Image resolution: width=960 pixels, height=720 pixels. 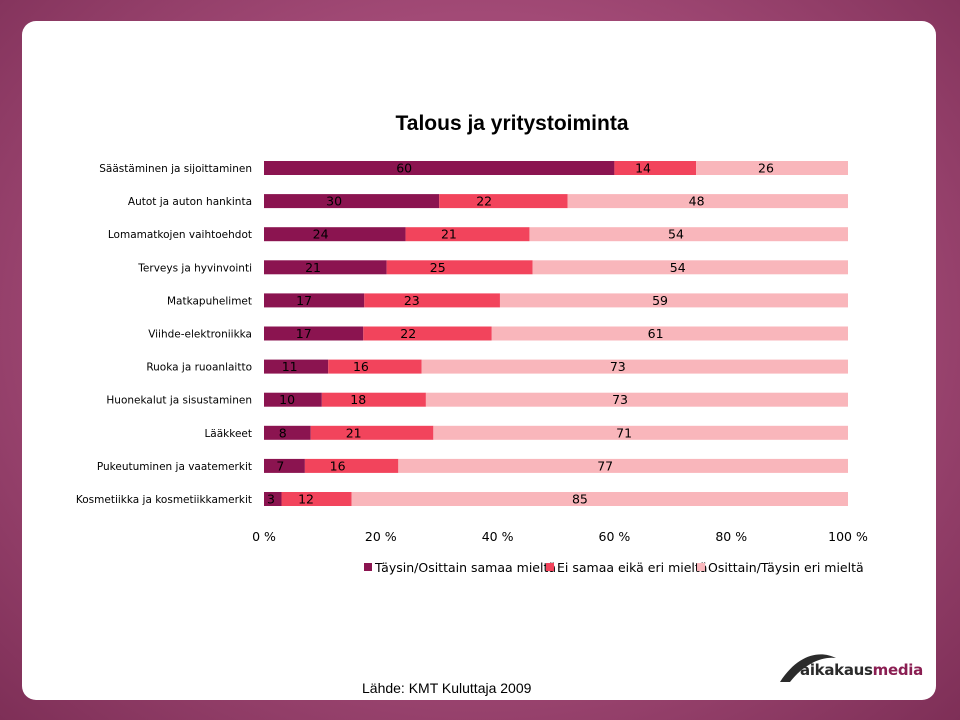 I want to click on data-label: 18, so click(x=358, y=399).